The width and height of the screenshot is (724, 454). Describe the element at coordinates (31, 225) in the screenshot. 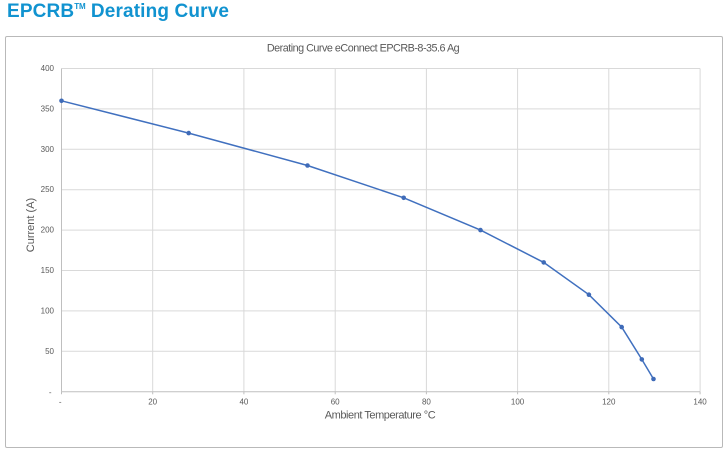

I see `svg-text: Current (A)` at that location.